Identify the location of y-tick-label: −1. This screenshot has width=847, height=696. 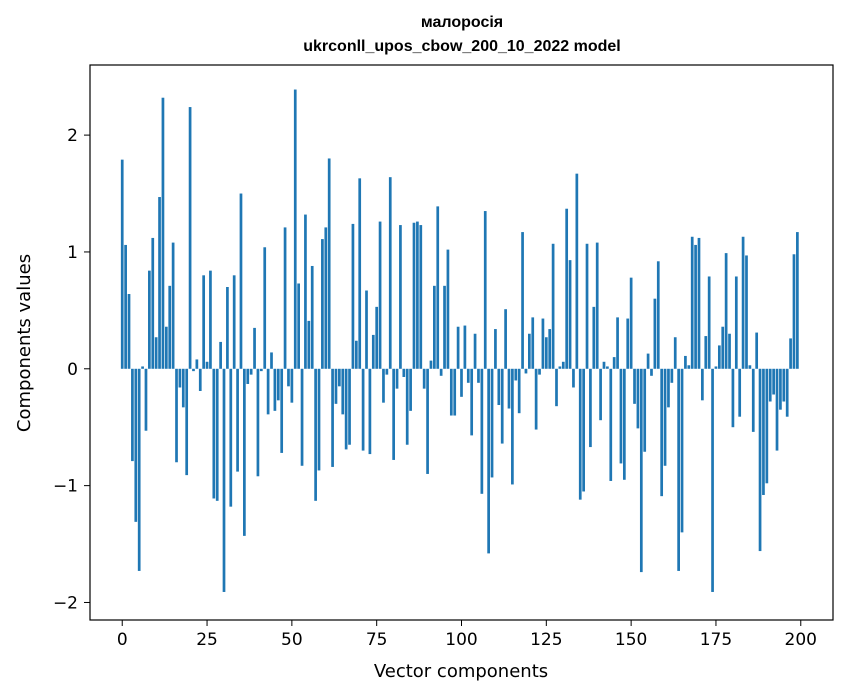
(65, 487).